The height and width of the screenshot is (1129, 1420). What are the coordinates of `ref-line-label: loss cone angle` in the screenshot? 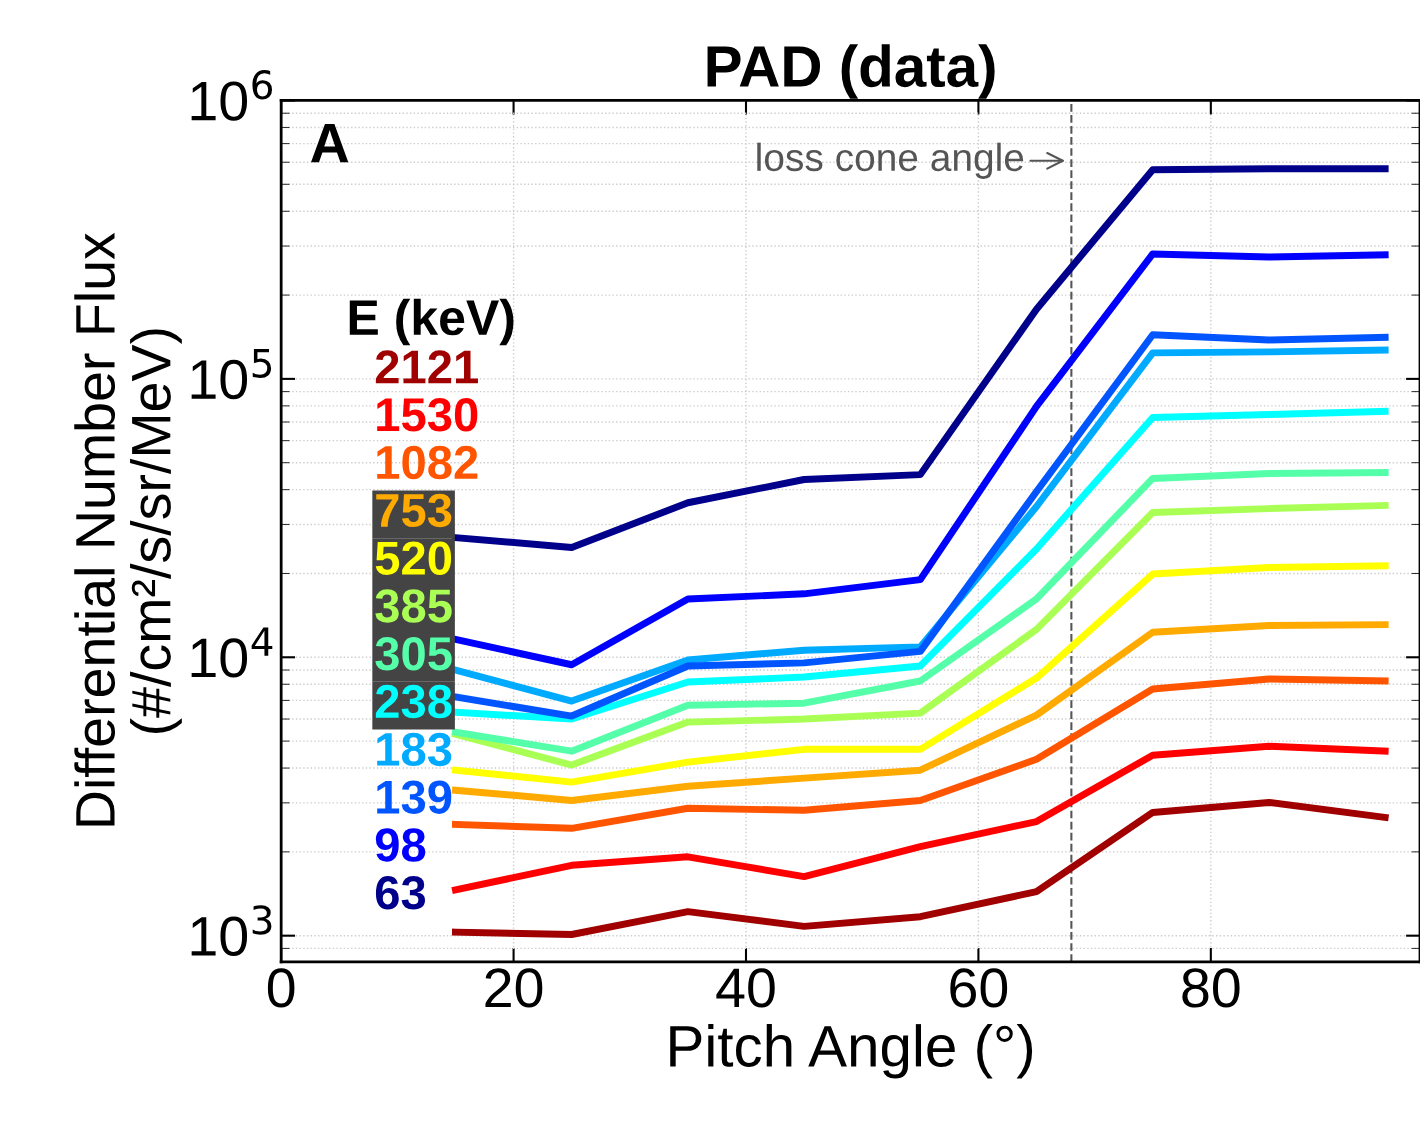 It's located at (890, 160).